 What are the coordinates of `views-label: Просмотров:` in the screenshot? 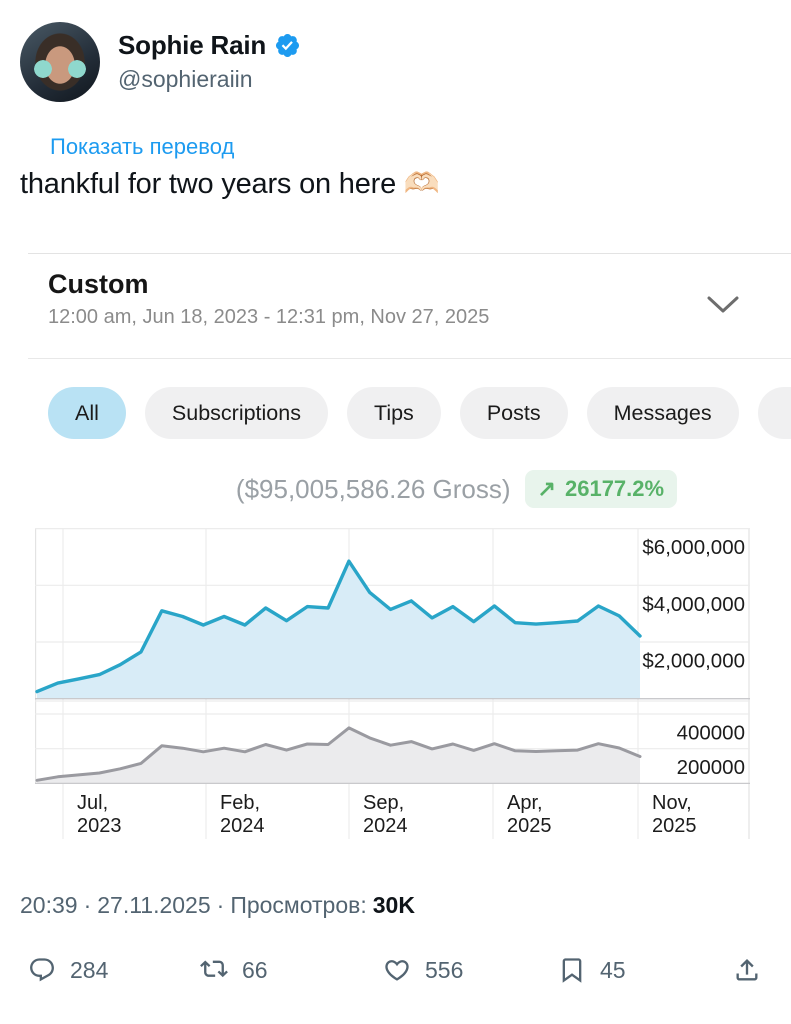 It's located at (298, 905).